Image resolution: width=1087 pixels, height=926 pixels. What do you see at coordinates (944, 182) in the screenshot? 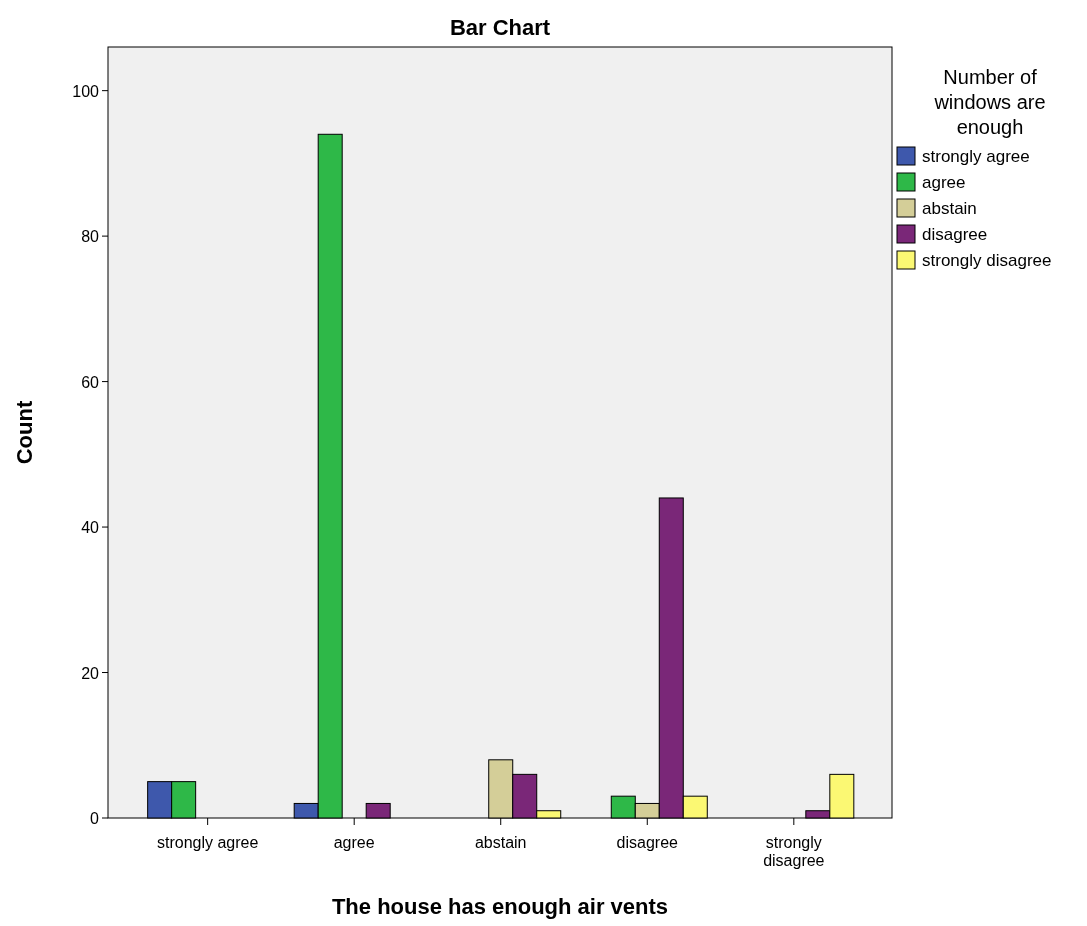
I see `legend-label: agree` at bounding box center [944, 182].